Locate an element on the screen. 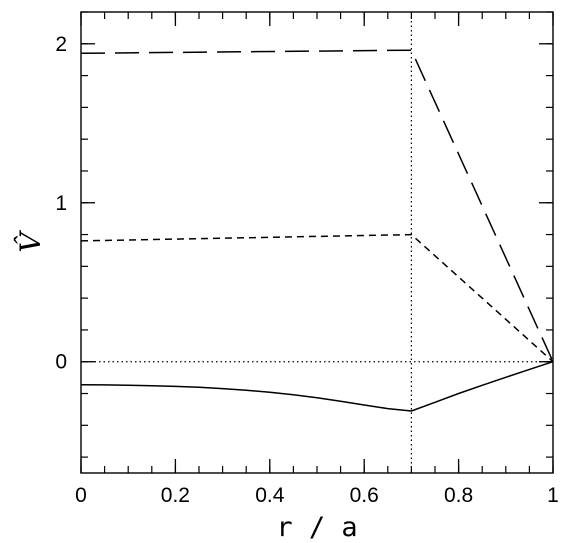  x-tick-label: 0.4 is located at coordinates (270, 495).